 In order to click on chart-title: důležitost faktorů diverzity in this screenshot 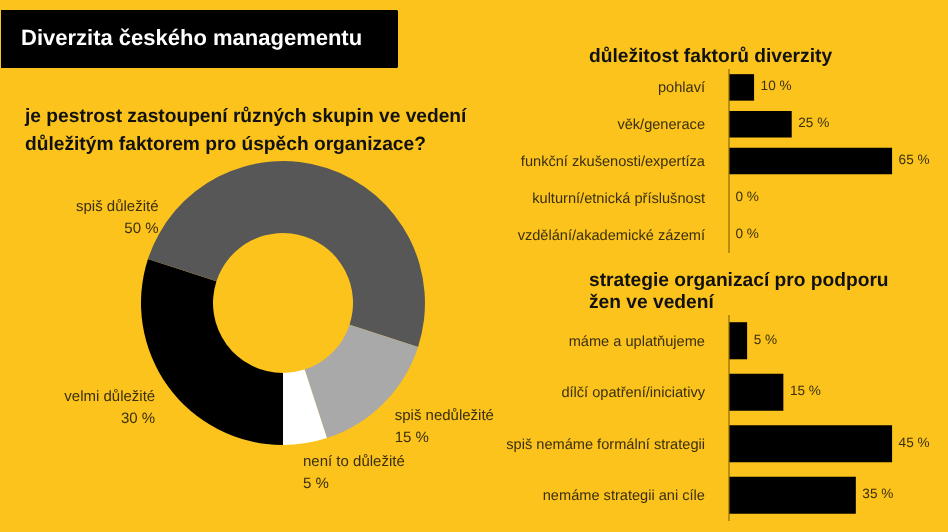, I will do `click(711, 57)`.